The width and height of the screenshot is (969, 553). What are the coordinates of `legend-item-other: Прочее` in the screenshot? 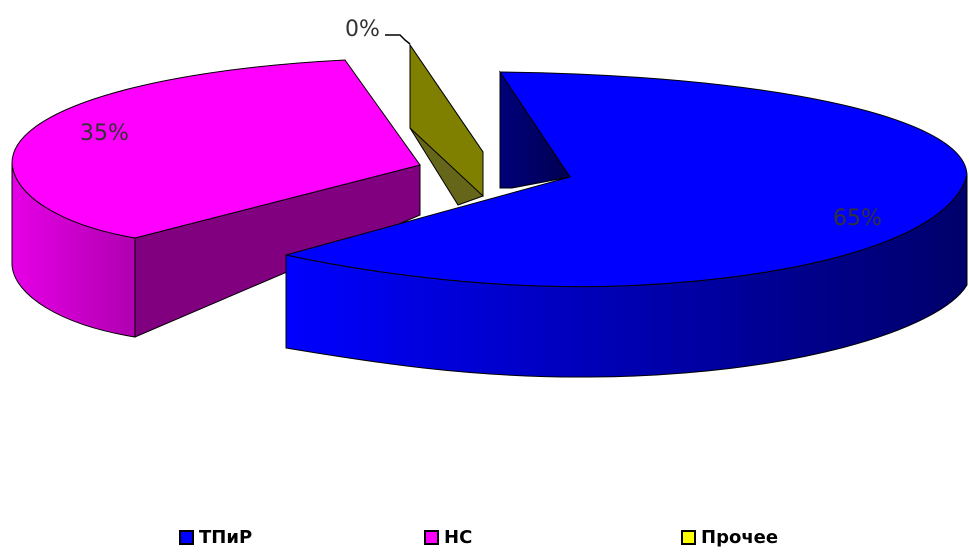 It's located at (729, 537).